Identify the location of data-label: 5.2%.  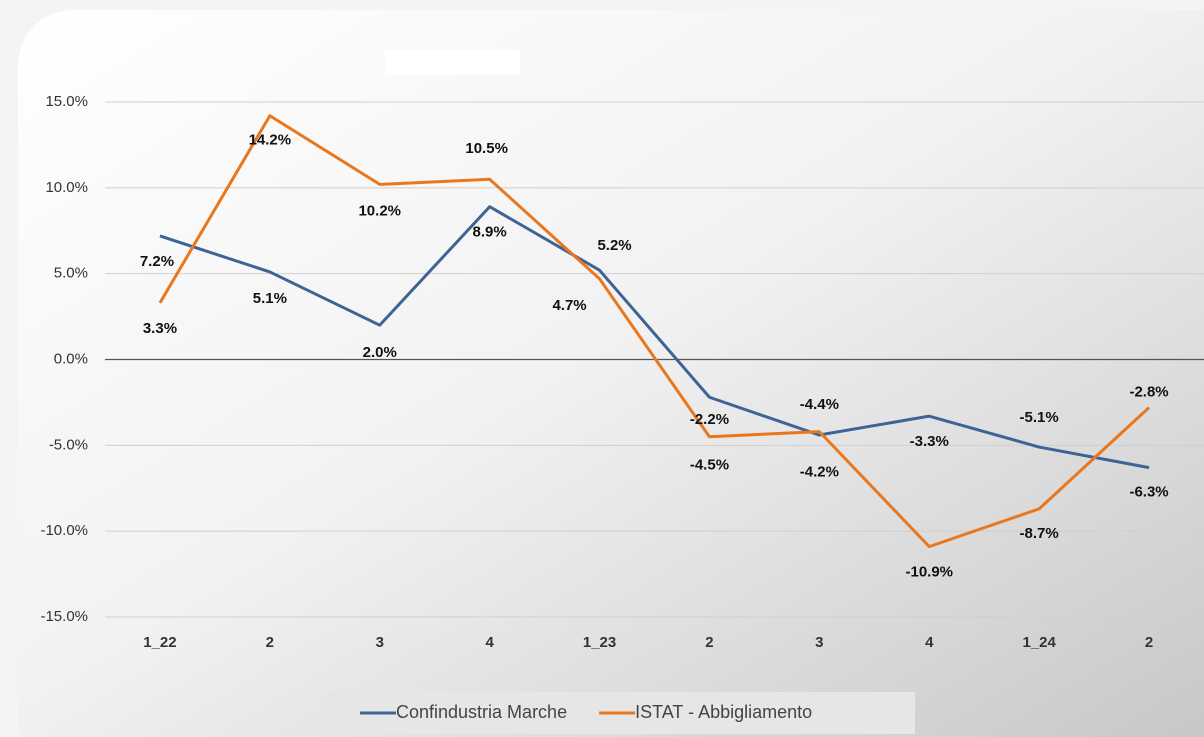
(614, 245).